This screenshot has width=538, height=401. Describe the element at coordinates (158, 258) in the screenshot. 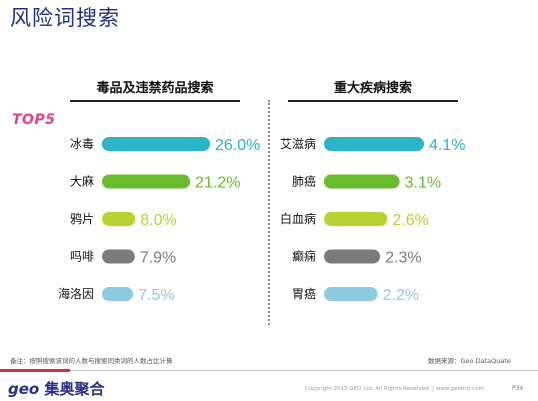

I see `value-label: 7.9%` at that location.